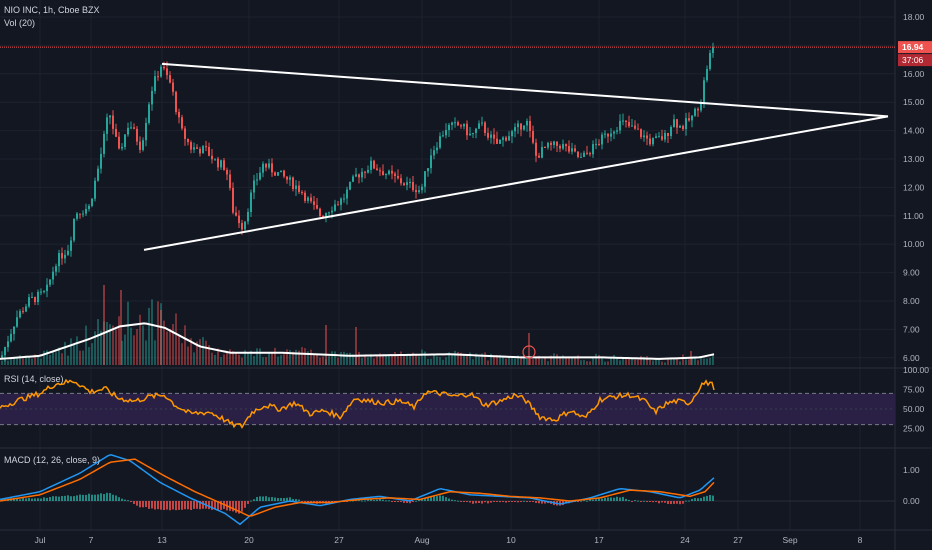 Image resolution: width=932 pixels, height=550 pixels. I want to click on price-tick-label: 16.00, so click(914, 74).